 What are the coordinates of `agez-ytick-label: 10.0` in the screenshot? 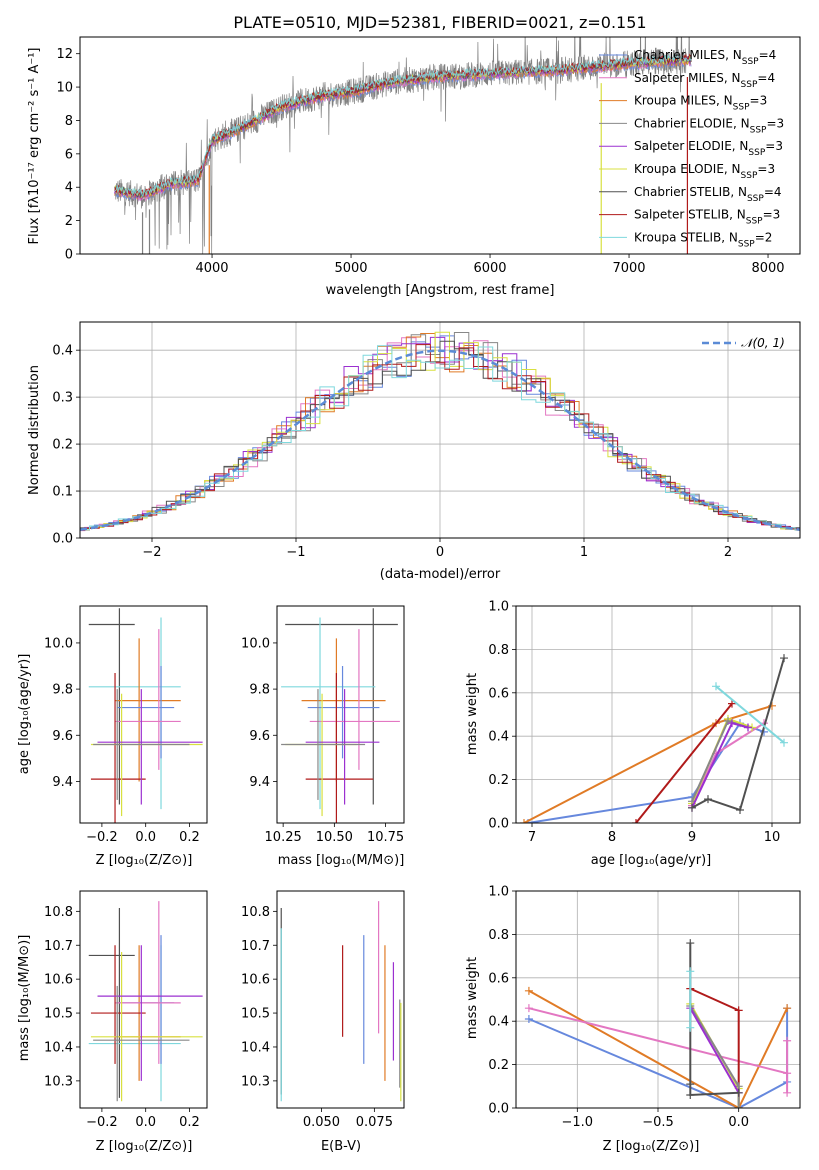 It's located at (58, 643).